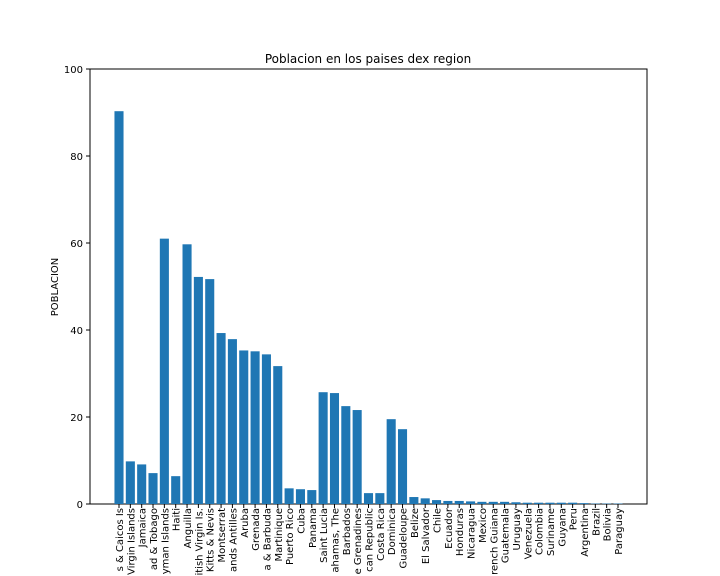  What do you see at coordinates (76, 418) in the screenshot?
I see `y-tick-label: 20` at bounding box center [76, 418].